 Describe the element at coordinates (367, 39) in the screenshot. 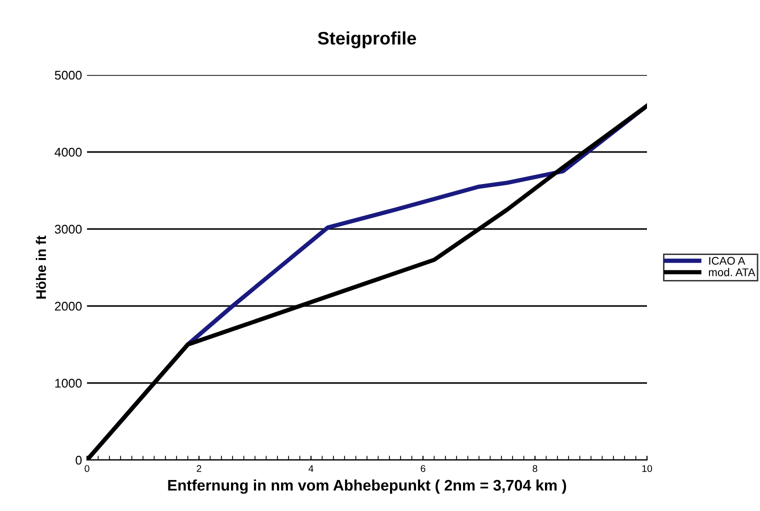

I see `chart-title: Steigprofile` at that location.